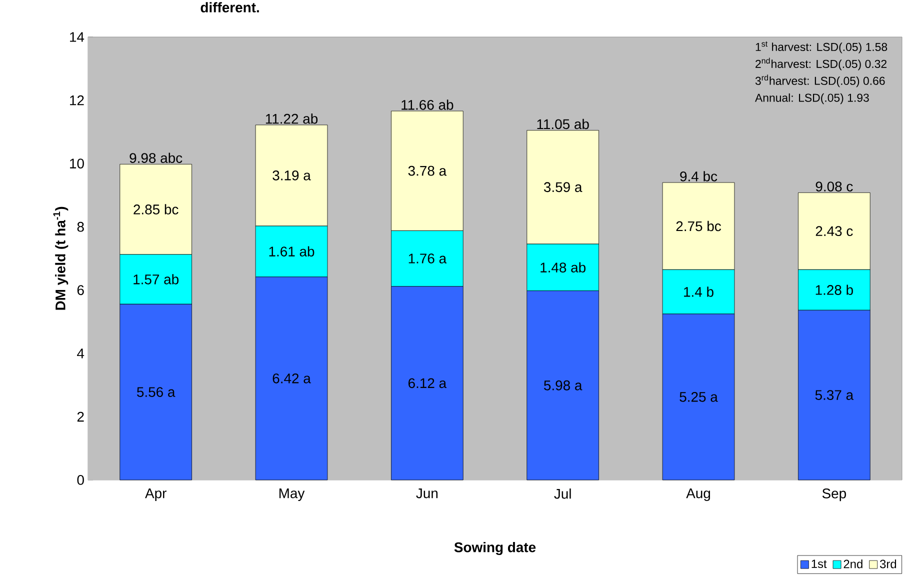  I want to click on data-label: 6.42 a, so click(291, 378).